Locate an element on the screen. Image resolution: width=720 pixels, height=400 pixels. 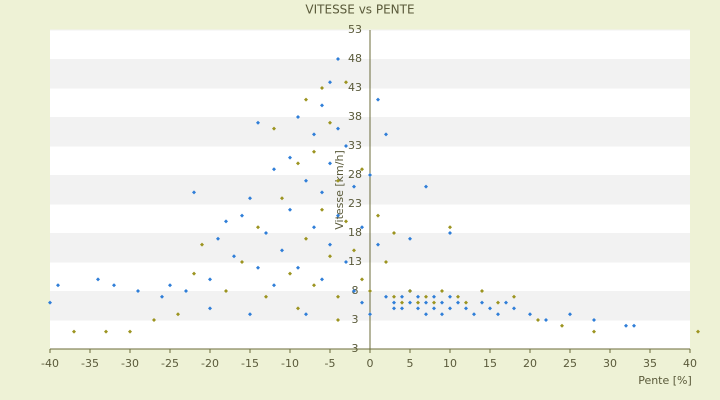
chart-title: VITESSE vs PENTE is located at coordinates (359, 10).